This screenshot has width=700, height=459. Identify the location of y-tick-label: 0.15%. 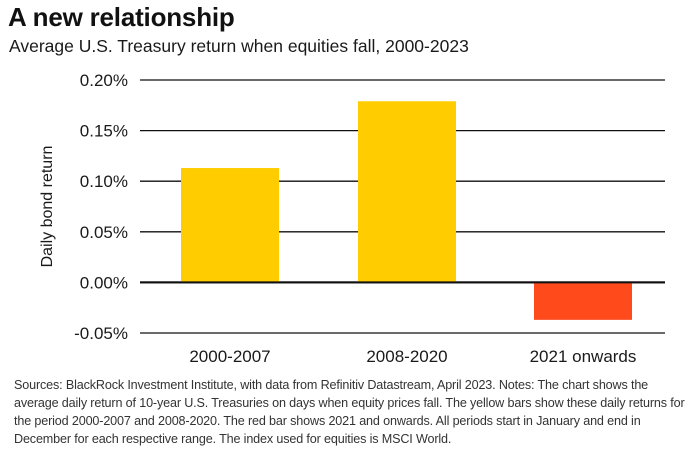
(104, 131).